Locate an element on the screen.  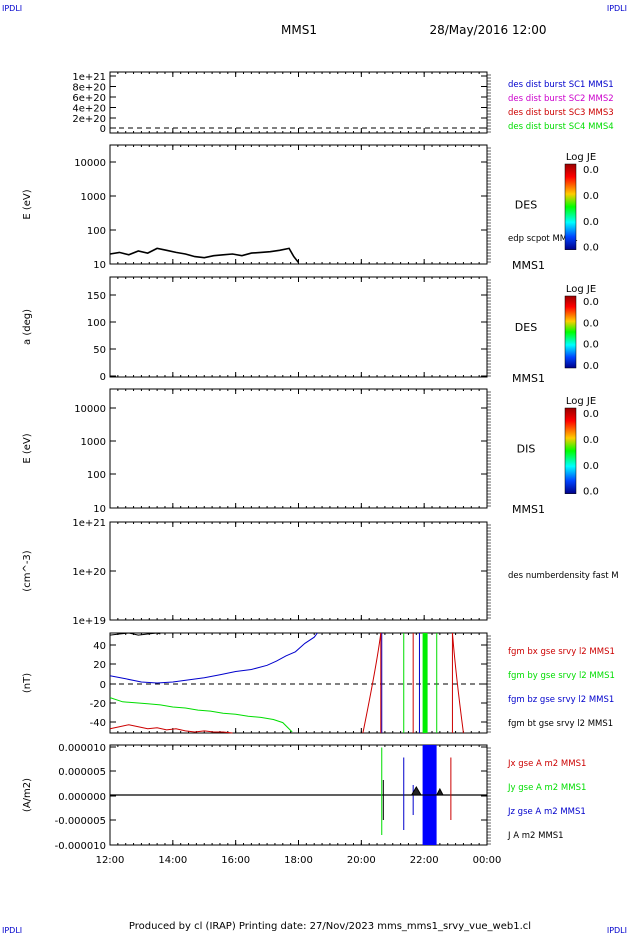
y-tick-label: -0.000005 is located at coordinates (80, 821).